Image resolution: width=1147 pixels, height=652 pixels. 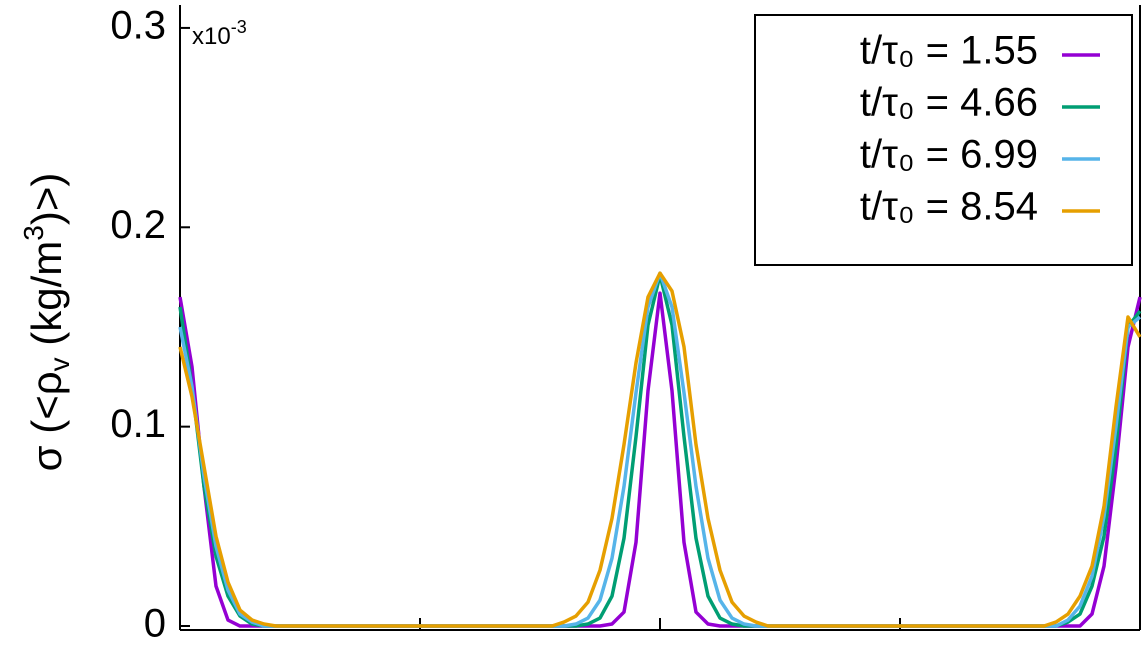 What do you see at coordinates (949, 103) in the screenshot?
I see `legend-label: t/τ₀ = 4.66` at bounding box center [949, 103].